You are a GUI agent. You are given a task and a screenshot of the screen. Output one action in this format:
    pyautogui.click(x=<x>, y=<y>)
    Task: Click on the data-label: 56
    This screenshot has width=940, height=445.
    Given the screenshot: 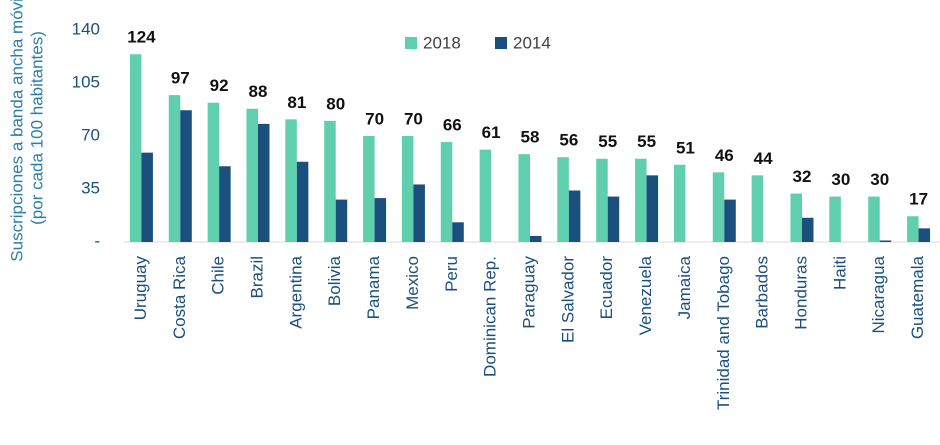 What is the action you would take?
    pyautogui.click(x=568, y=140)
    